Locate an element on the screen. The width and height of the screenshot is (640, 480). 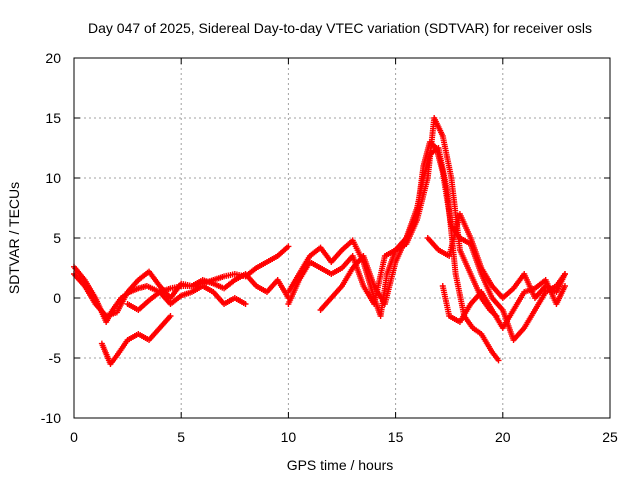
x-tick-label: 5 is located at coordinates (181, 437).